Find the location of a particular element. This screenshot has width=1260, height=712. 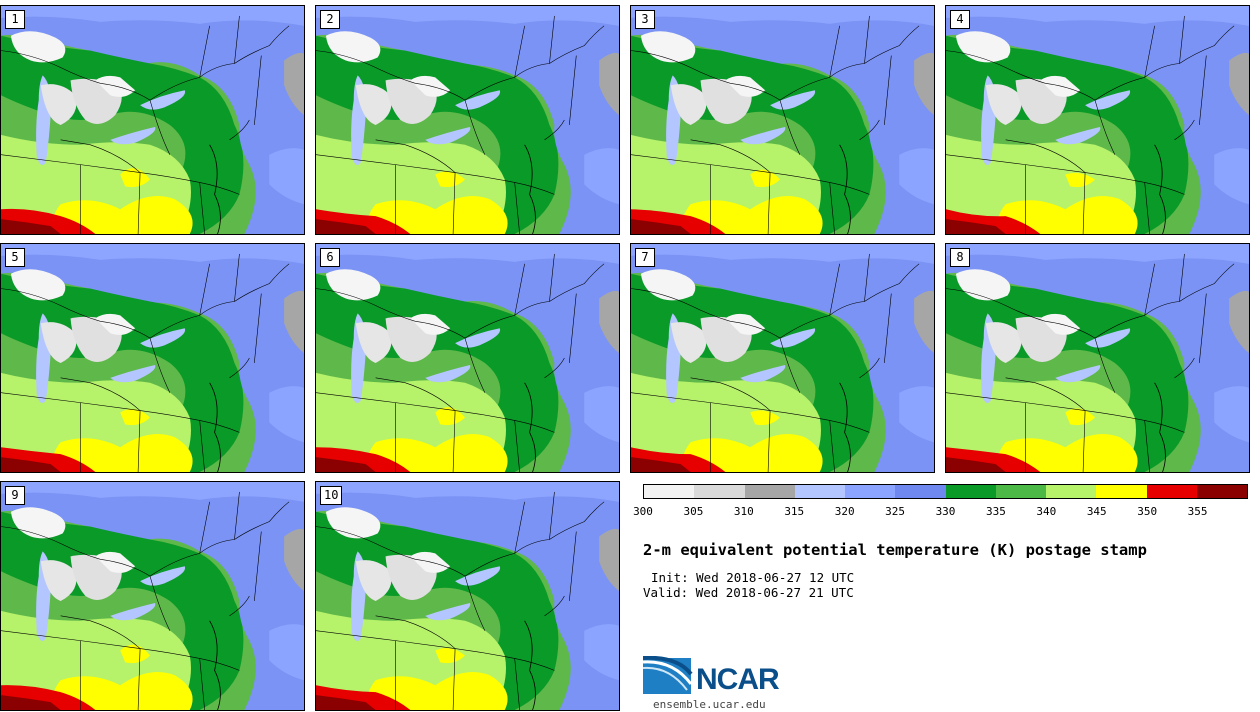

colorbar-tick-label: 355 is located at coordinates (1197, 511).